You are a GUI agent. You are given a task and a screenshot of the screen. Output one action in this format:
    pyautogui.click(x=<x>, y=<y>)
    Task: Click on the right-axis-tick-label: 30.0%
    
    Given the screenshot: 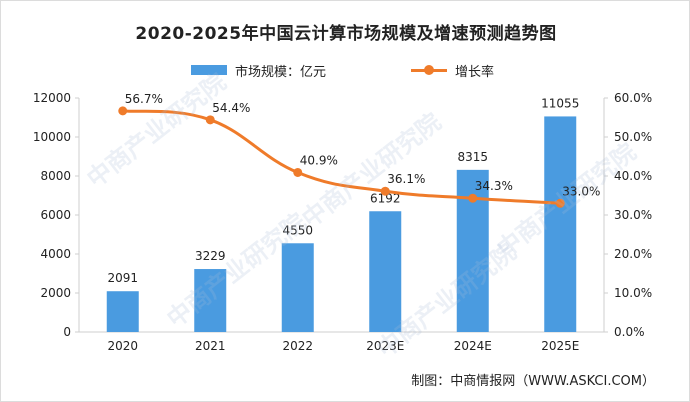 What is the action you would take?
    pyautogui.click(x=633, y=215)
    